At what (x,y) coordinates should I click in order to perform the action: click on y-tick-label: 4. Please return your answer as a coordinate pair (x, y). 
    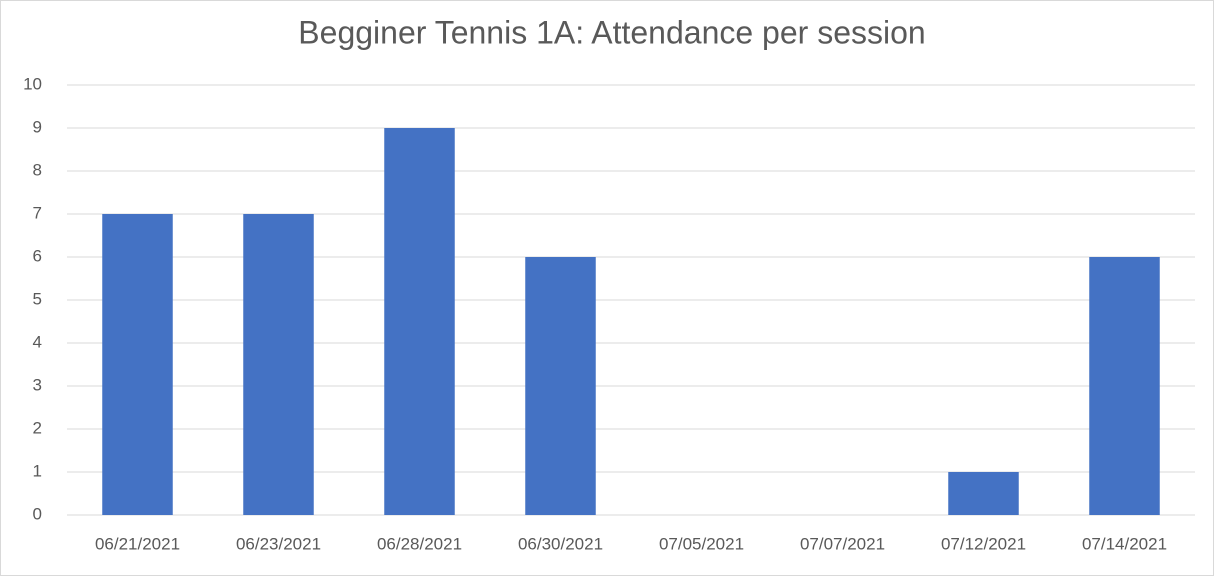
    Looking at the image, I should click on (37, 341).